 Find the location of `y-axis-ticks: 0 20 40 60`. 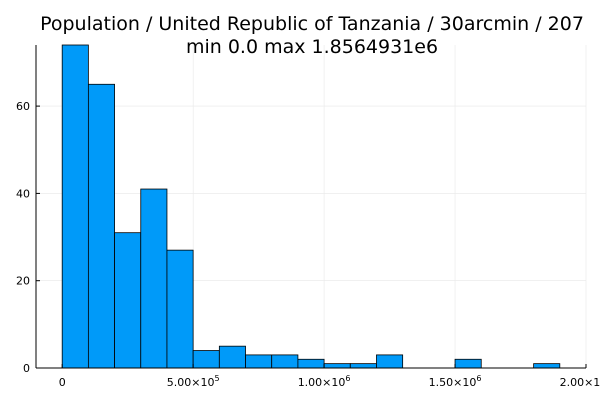

y-axis-ticks: 0 20 40 60 is located at coordinates (28, 237).